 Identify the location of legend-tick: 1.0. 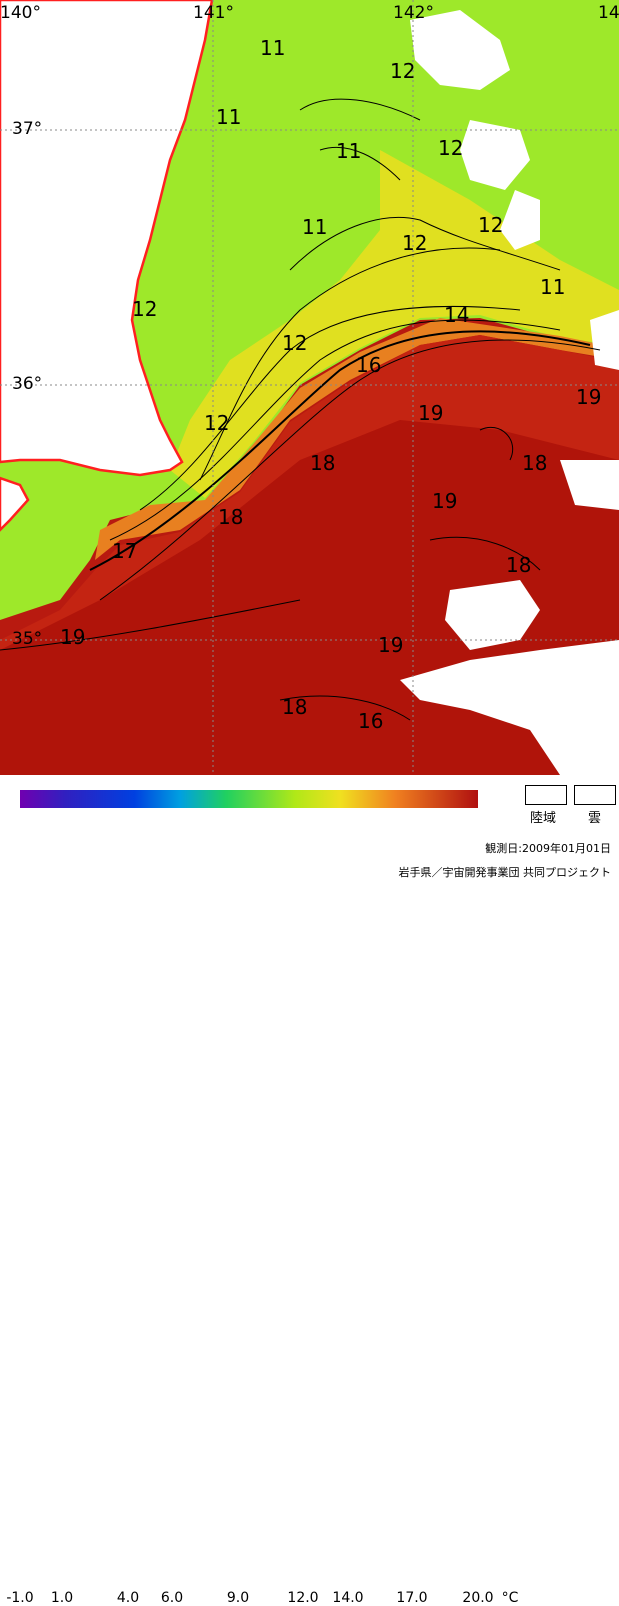
(62, 1598).